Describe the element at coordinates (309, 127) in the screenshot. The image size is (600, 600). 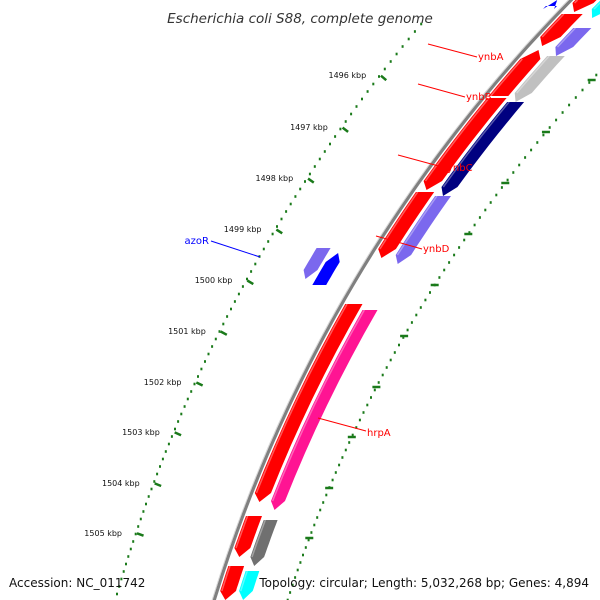
I see `tick-label: 1497 kbp` at that location.